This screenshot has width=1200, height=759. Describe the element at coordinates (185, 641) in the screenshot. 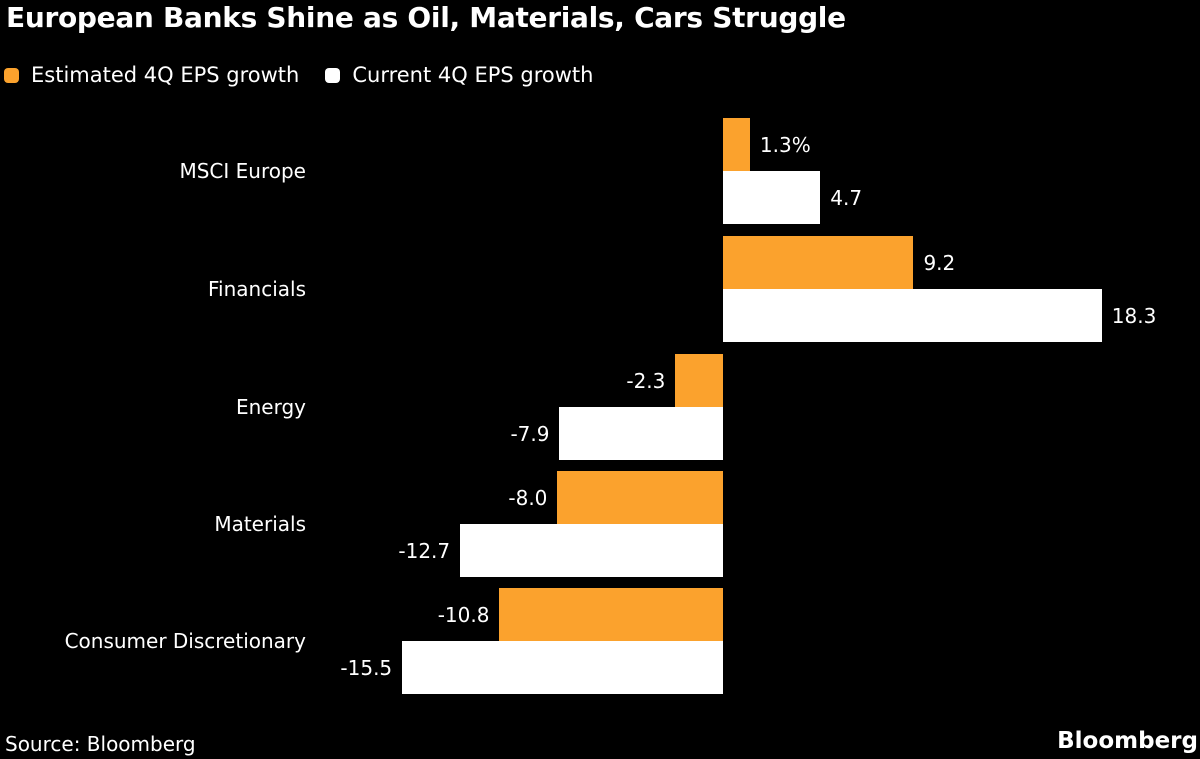

I see `category-label: Consumer Discretionary` at that location.